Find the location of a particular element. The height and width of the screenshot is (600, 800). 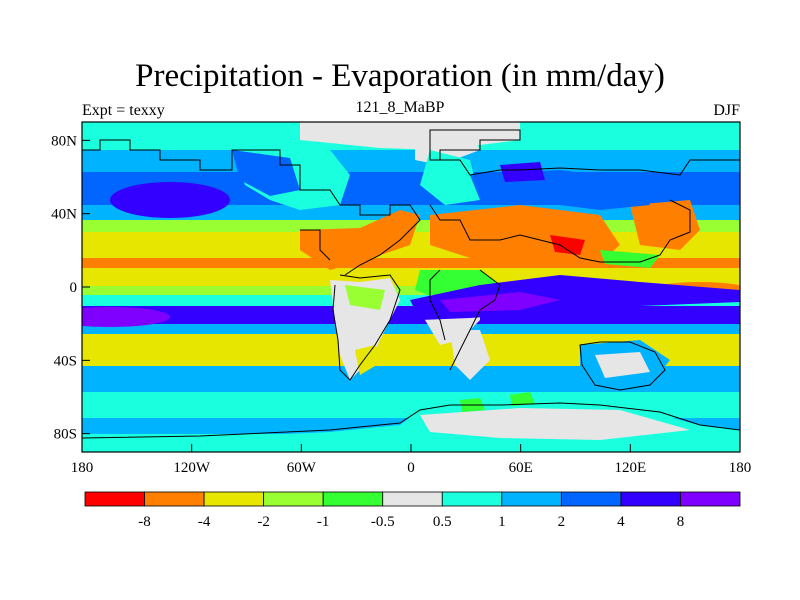

colorbar-label: 1 is located at coordinates (502, 522).